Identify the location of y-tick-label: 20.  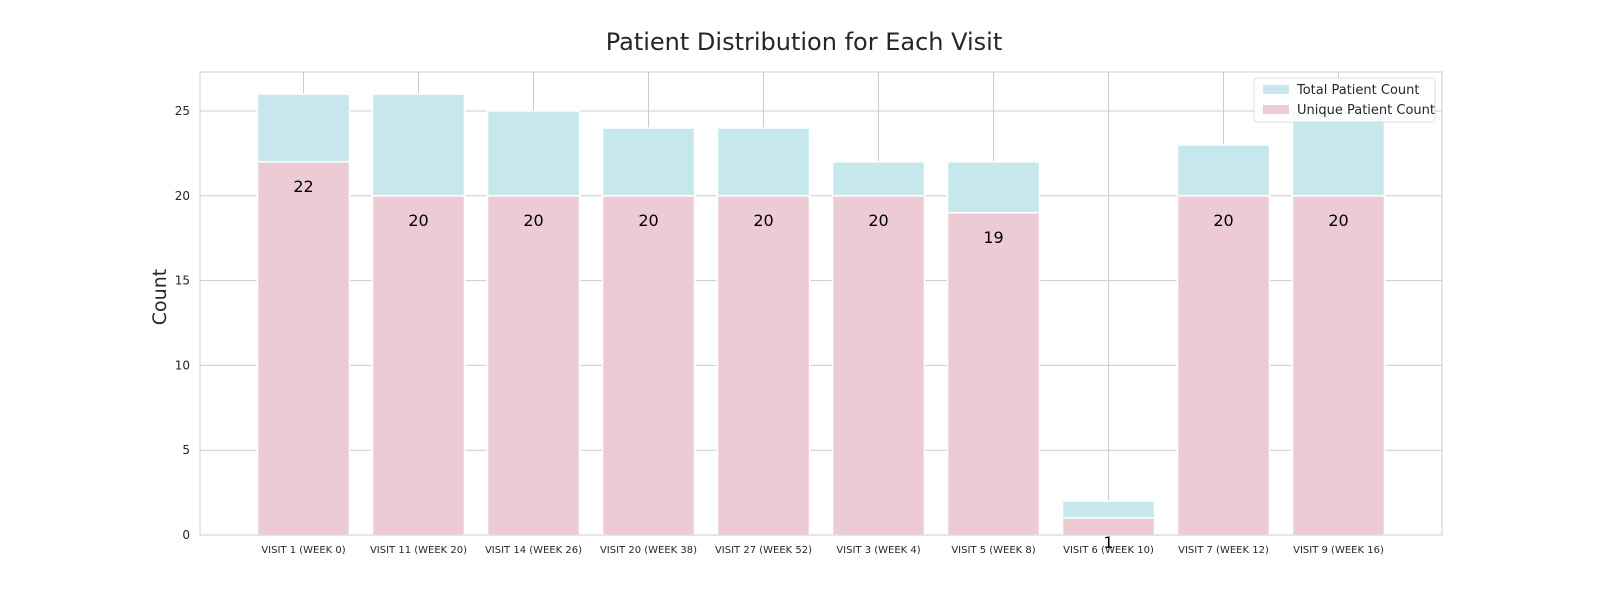
(182, 196).